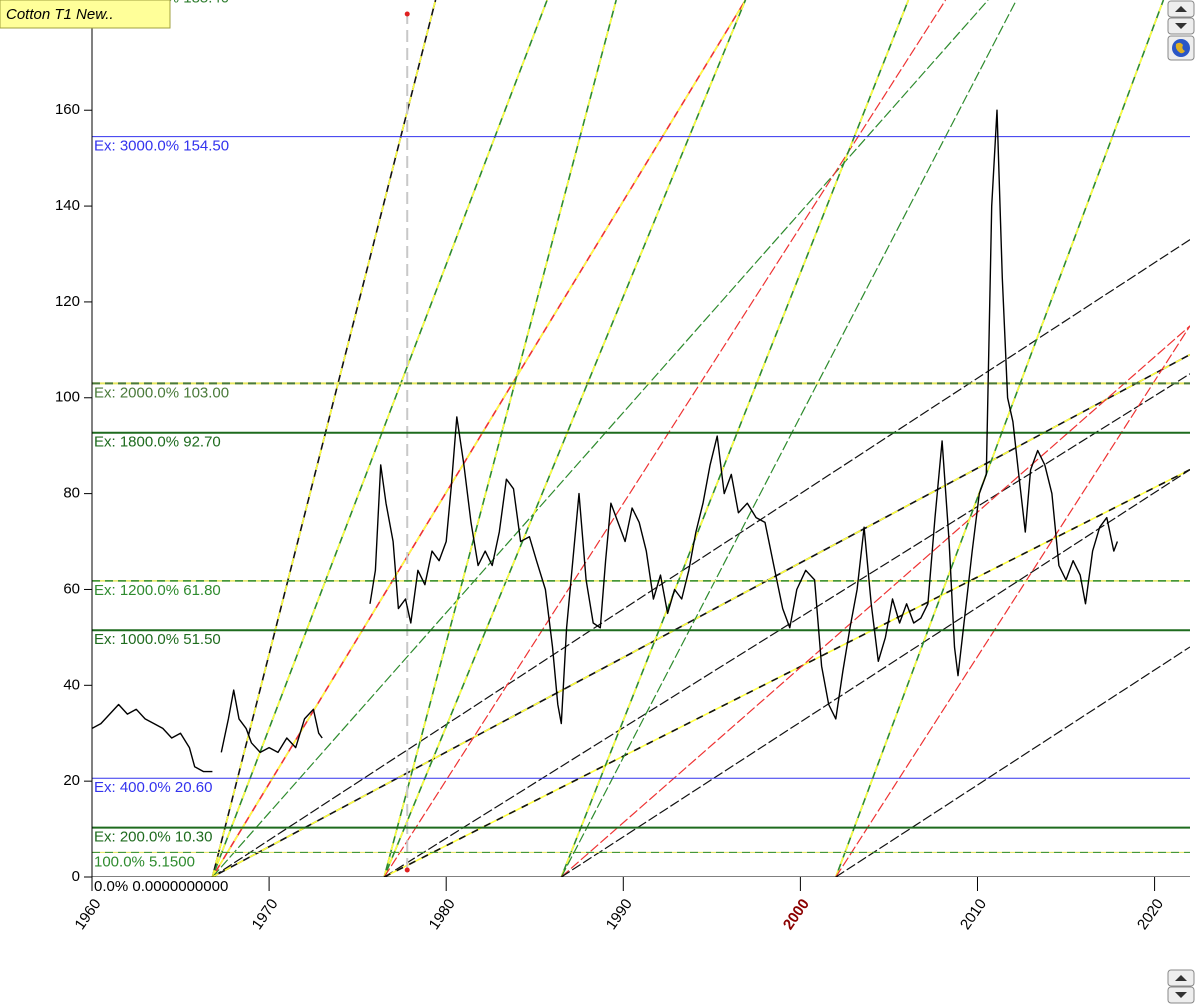  I want to click on level-label: Ex: 1200.0% 61.80, so click(157, 590).